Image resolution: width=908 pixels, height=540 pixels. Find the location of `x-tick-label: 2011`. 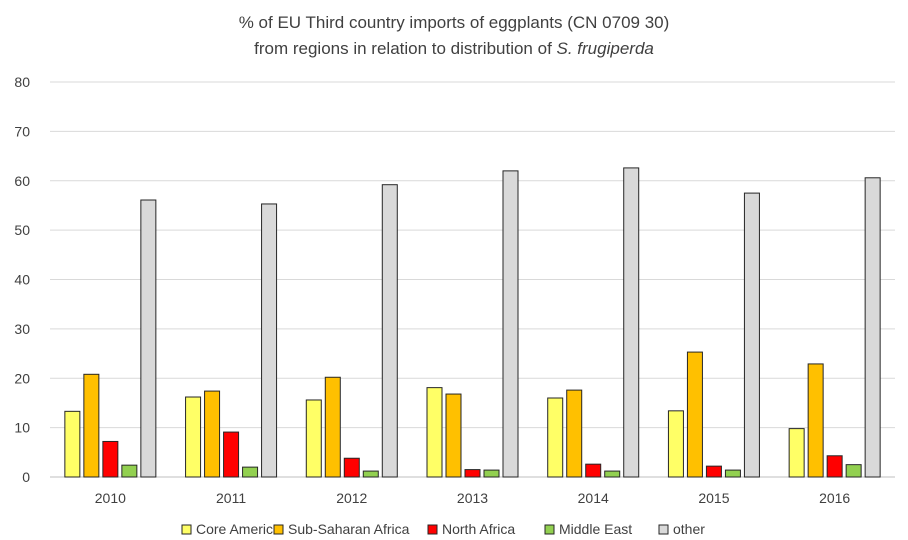

x-tick-label: 2011 is located at coordinates (231, 498).